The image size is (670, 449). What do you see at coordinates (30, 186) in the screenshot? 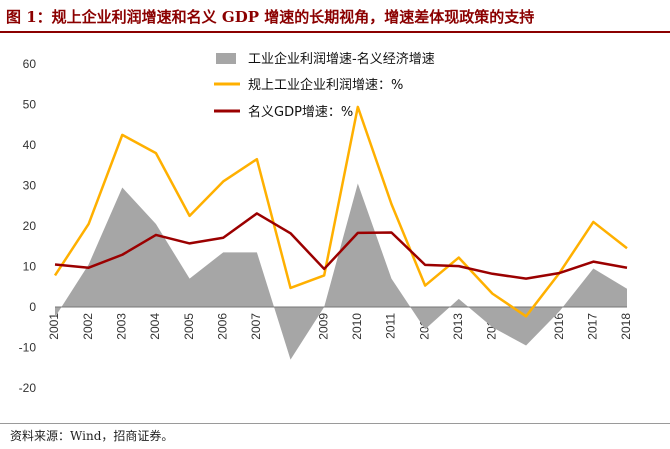
I see `y-tick-label: 30` at bounding box center [30, 186].